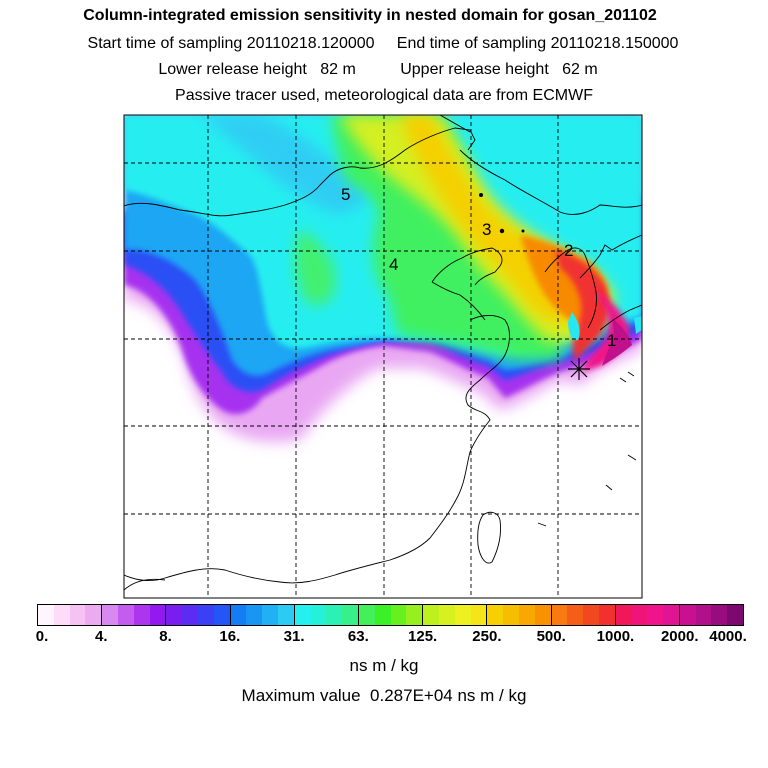  What do you see at coordinates (611, 340) in the screenshot?
I see `trajectory-label-1: 1` at bounding box center [611, 340].